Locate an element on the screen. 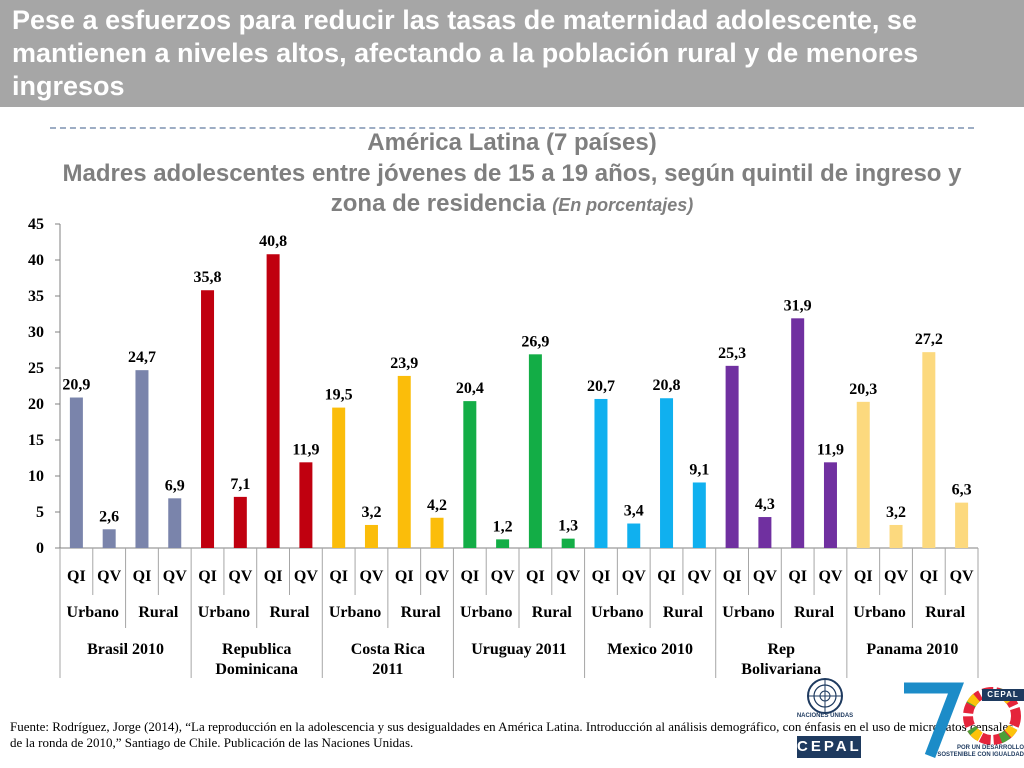  data-label: 26,9 is located at coordinates (535, 341).